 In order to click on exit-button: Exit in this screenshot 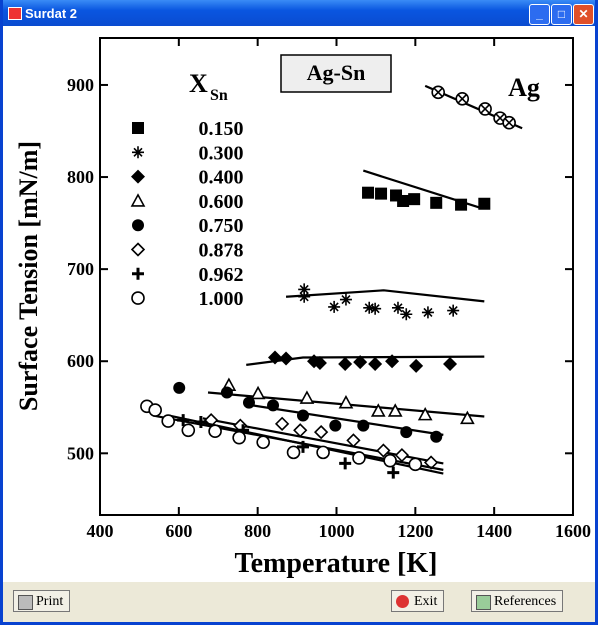, I will do `click(418, 601)`.